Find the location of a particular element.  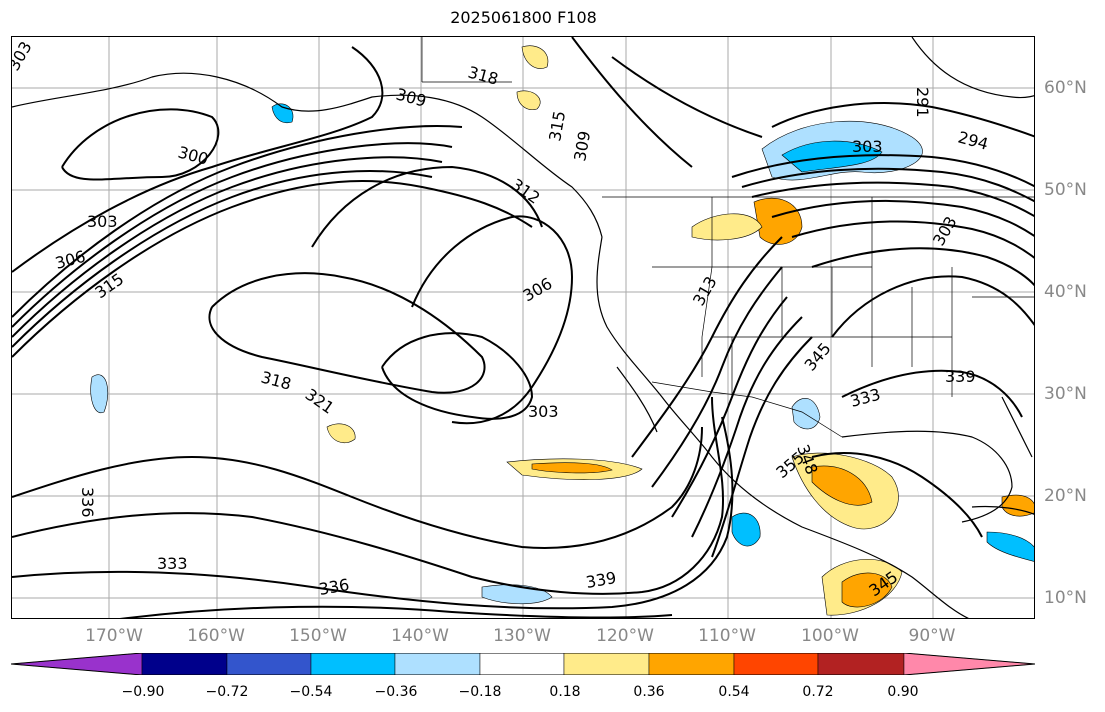

shade-positive-pacific-south-core is located at coordinates (867, 590).